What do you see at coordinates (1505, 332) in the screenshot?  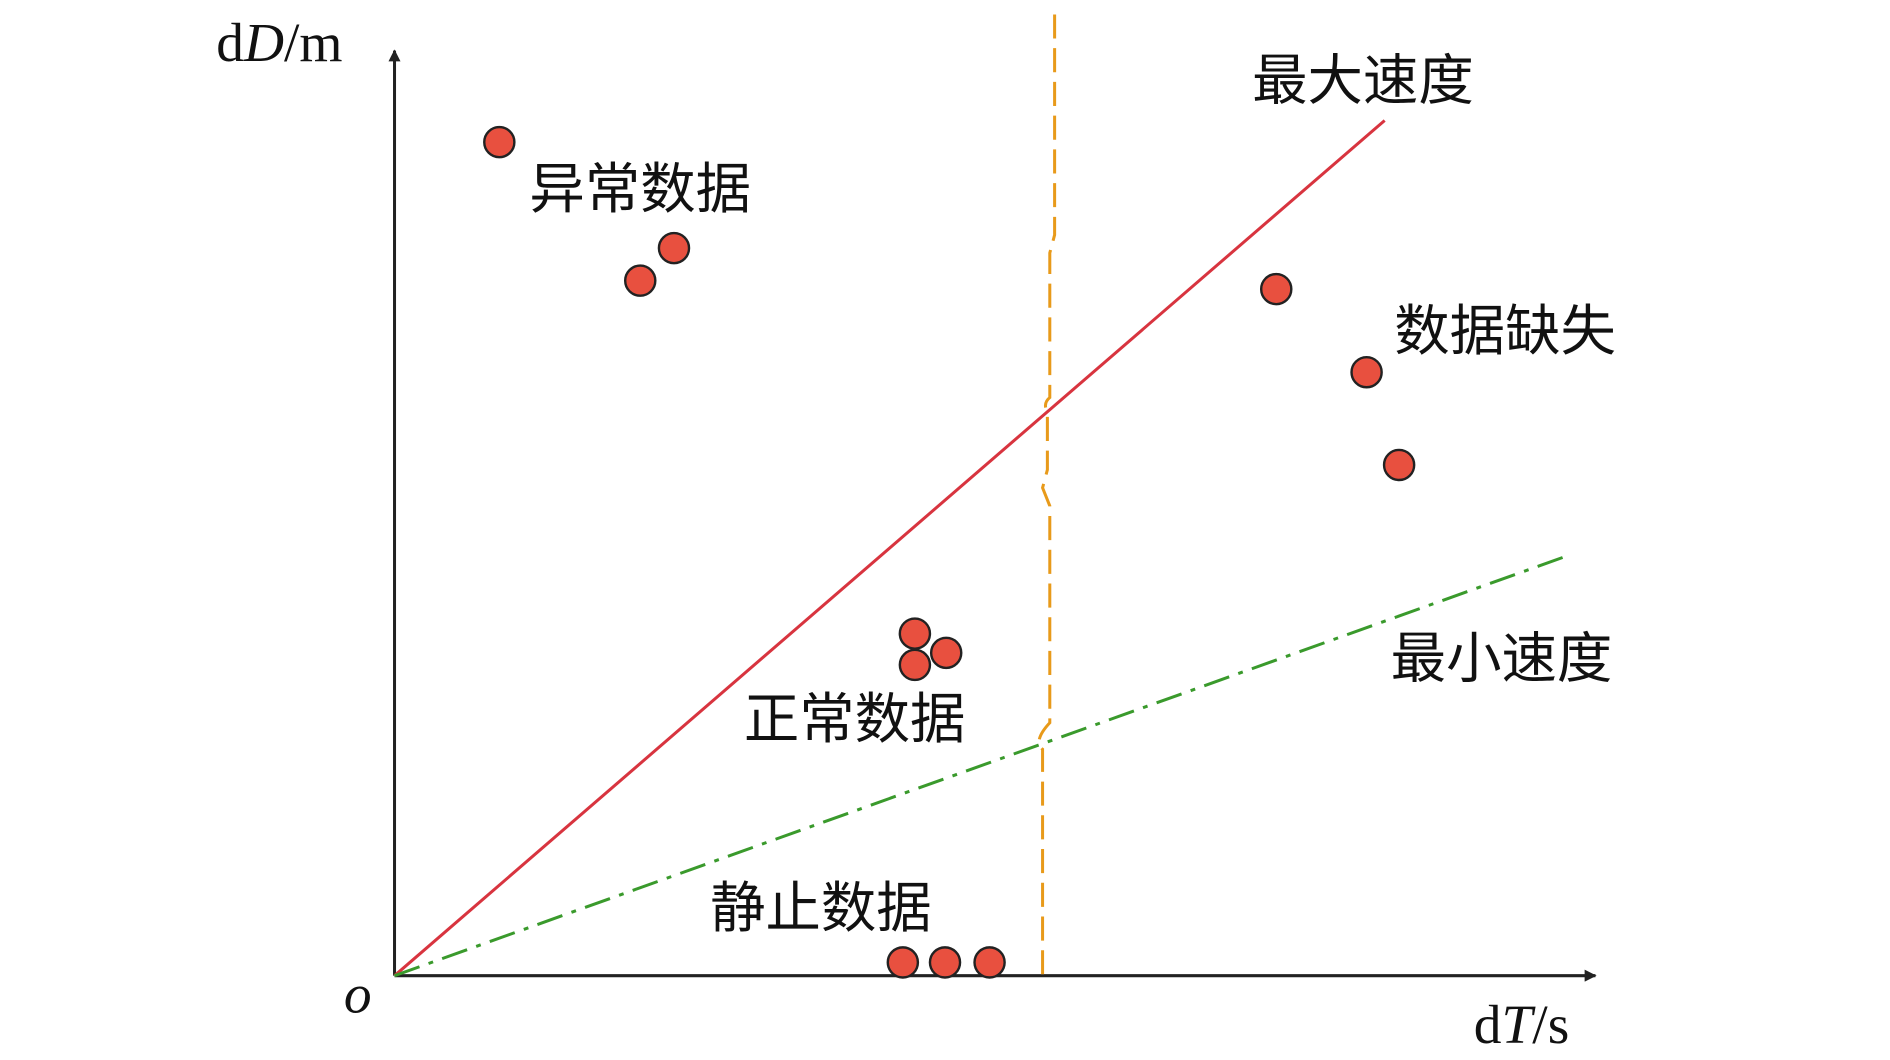 I see `missing-label: 数据缺失` at bounding box center [1505, 332].